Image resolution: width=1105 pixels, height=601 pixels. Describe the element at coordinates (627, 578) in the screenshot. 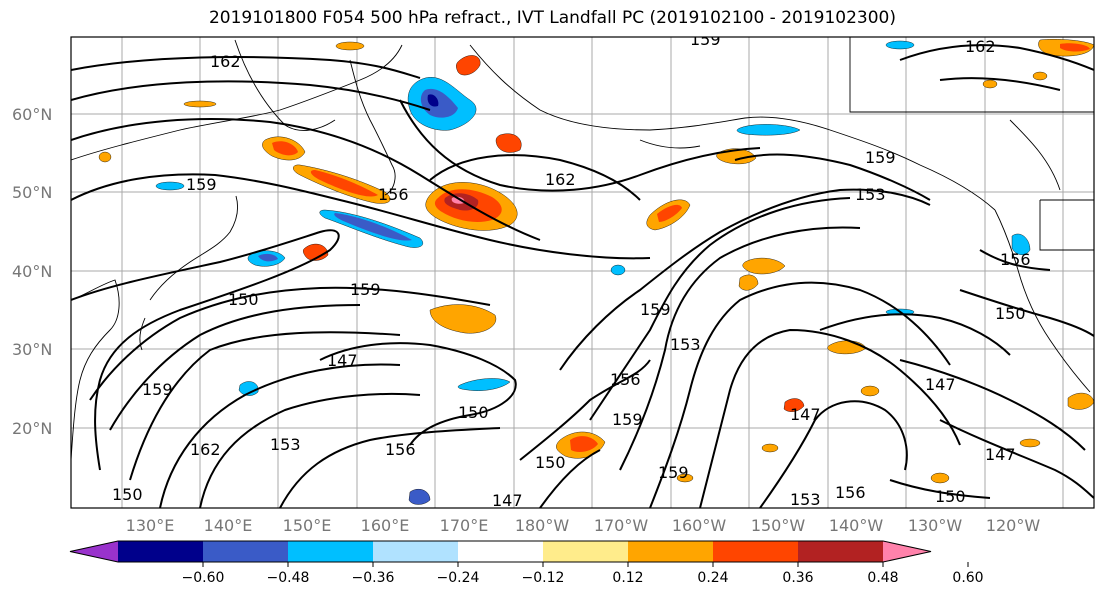

I see `colorbar-tick-label: 0.12` at that location.